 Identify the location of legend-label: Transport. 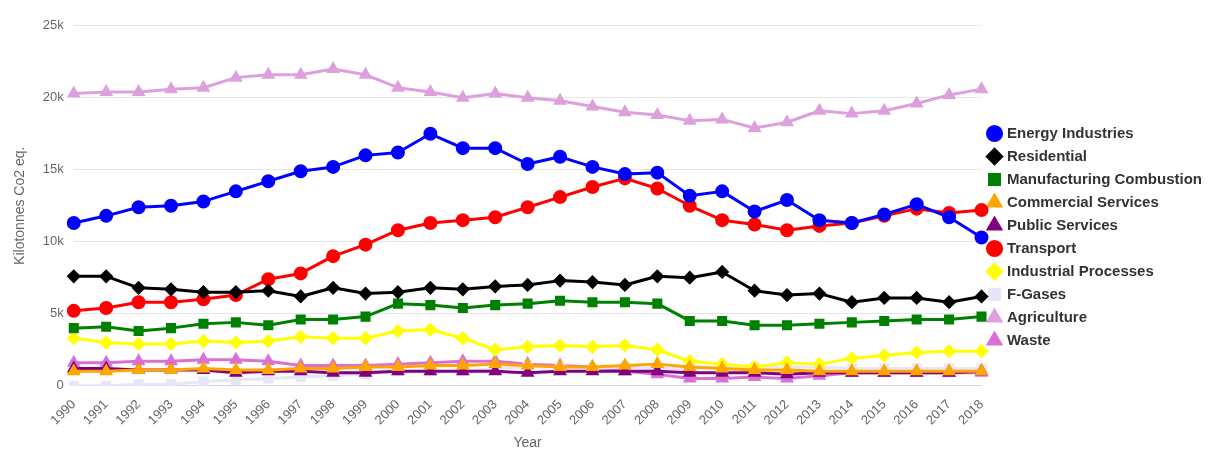
(1042, 247).